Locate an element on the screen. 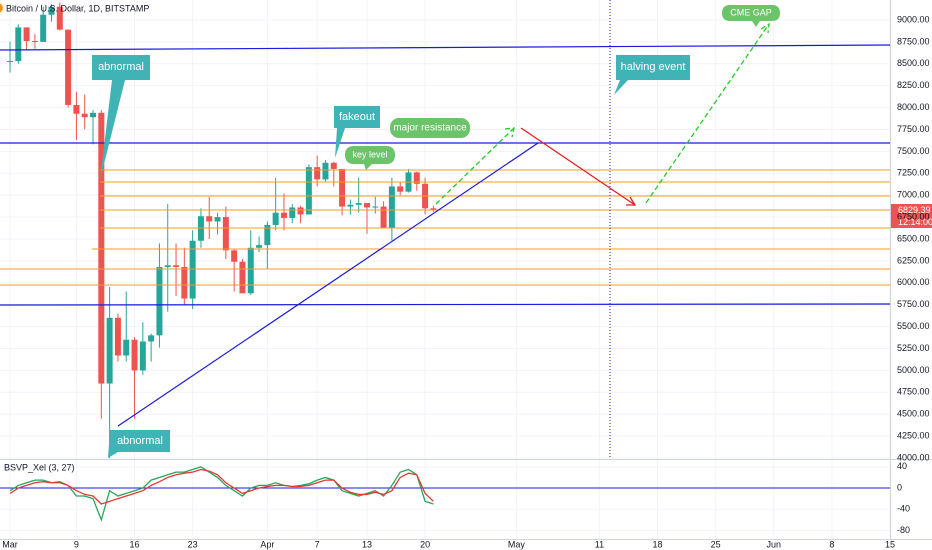 The height and width of the screenshot is (550, 932). y-tick-label: 7500.00 is located at coordinates (913, 151).